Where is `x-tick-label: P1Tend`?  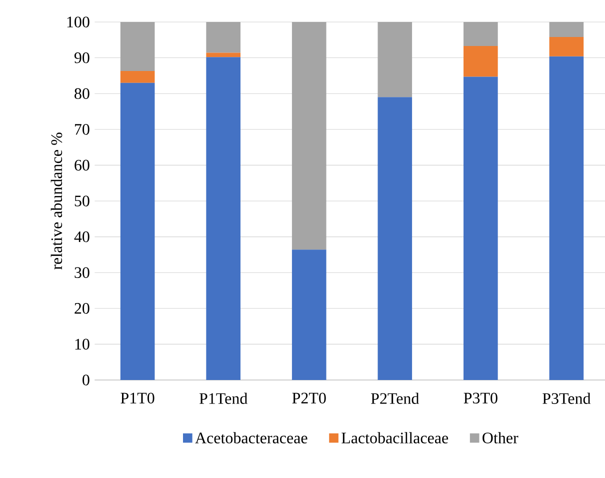 x-tick-label: P1Tend is located at coordinates (223, 398).